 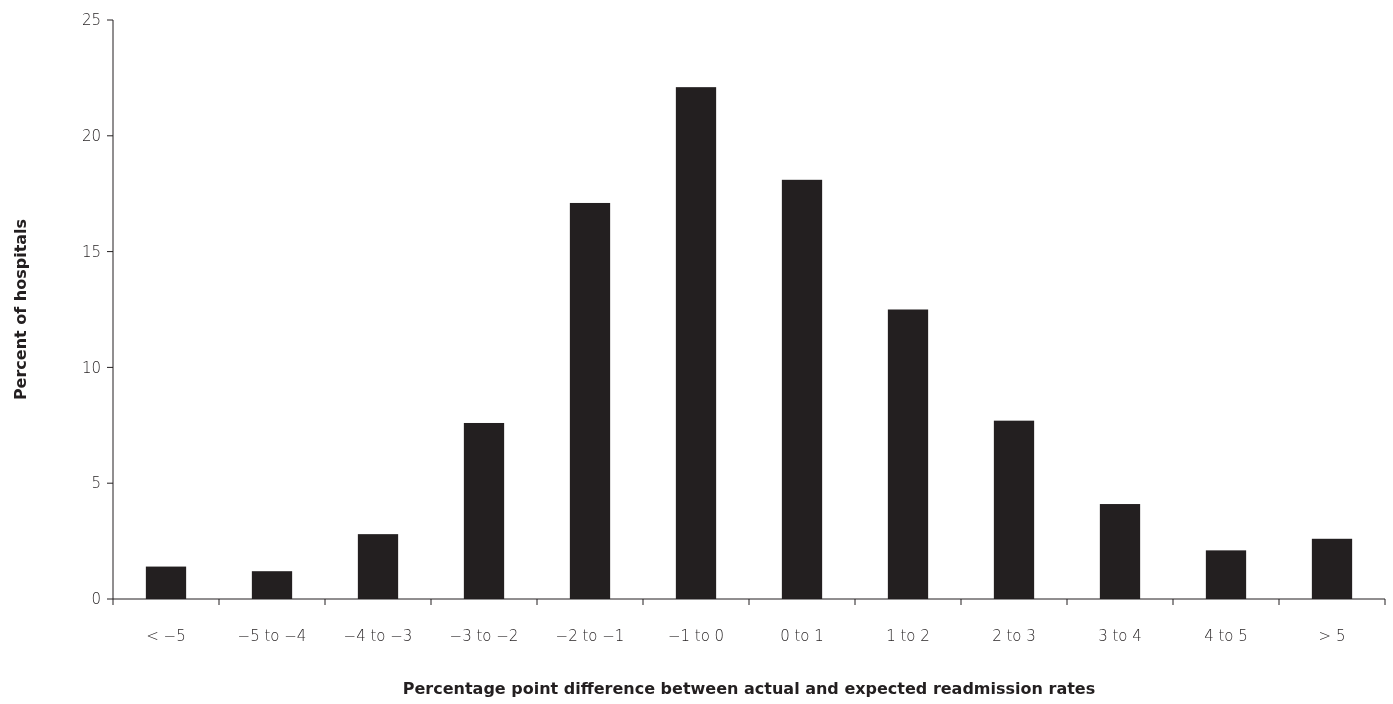 What do you see at coordinates (1332, 636) in the screenshot?
I see `x-tick-label: > 5` at bounding box center [1332, 636].